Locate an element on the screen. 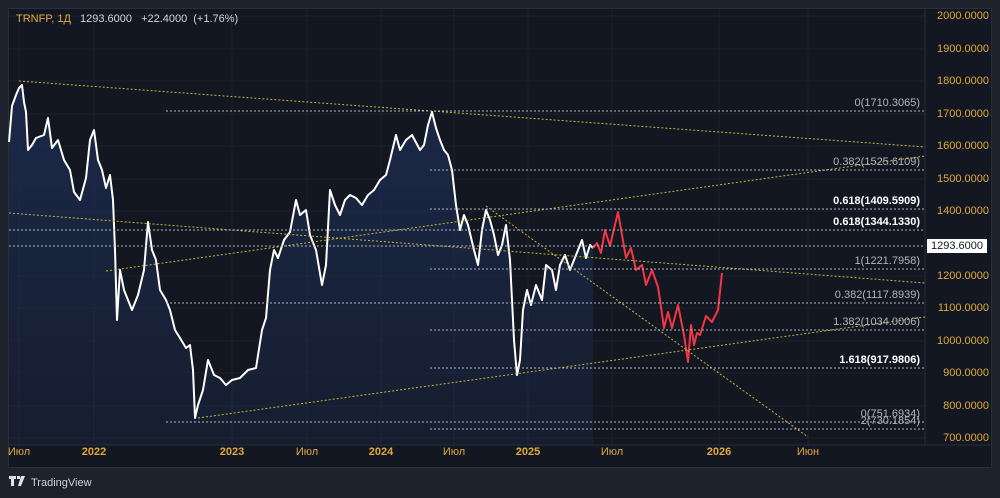  price-tick: 1200.0000 is located at coordinates (963, 276).